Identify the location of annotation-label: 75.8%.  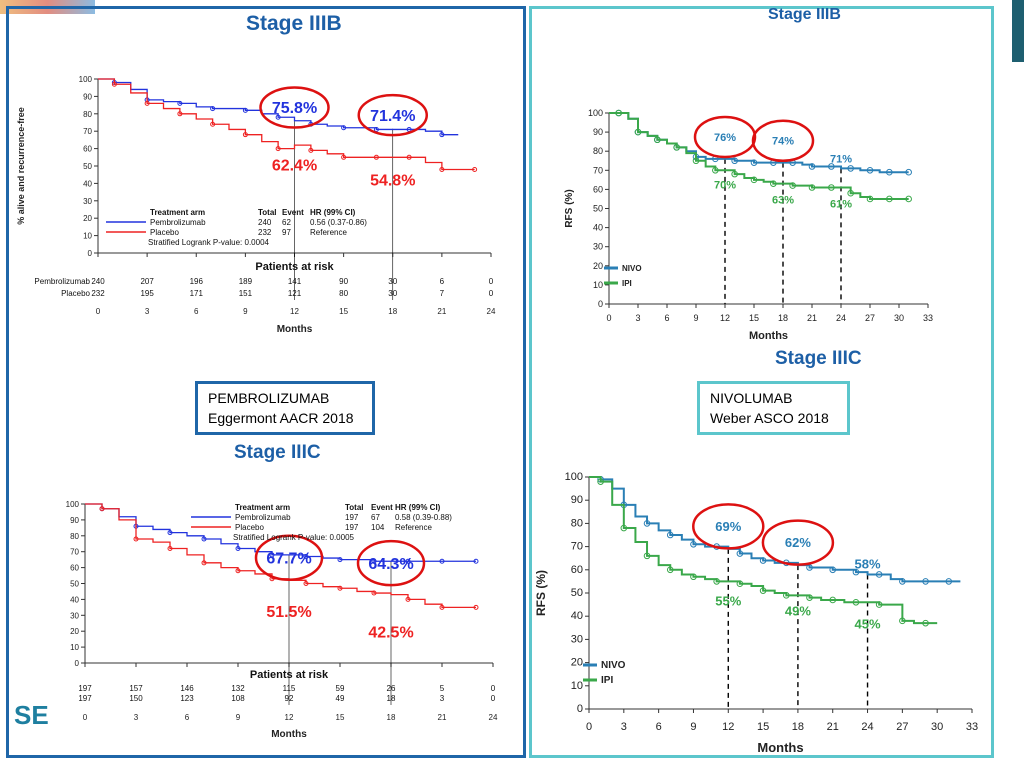
(294, 108).